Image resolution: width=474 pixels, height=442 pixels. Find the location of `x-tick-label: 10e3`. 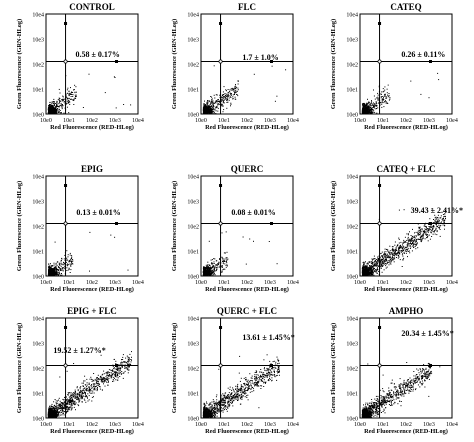

x-tick-label: 10e3 is located at coordinates (115, 283).